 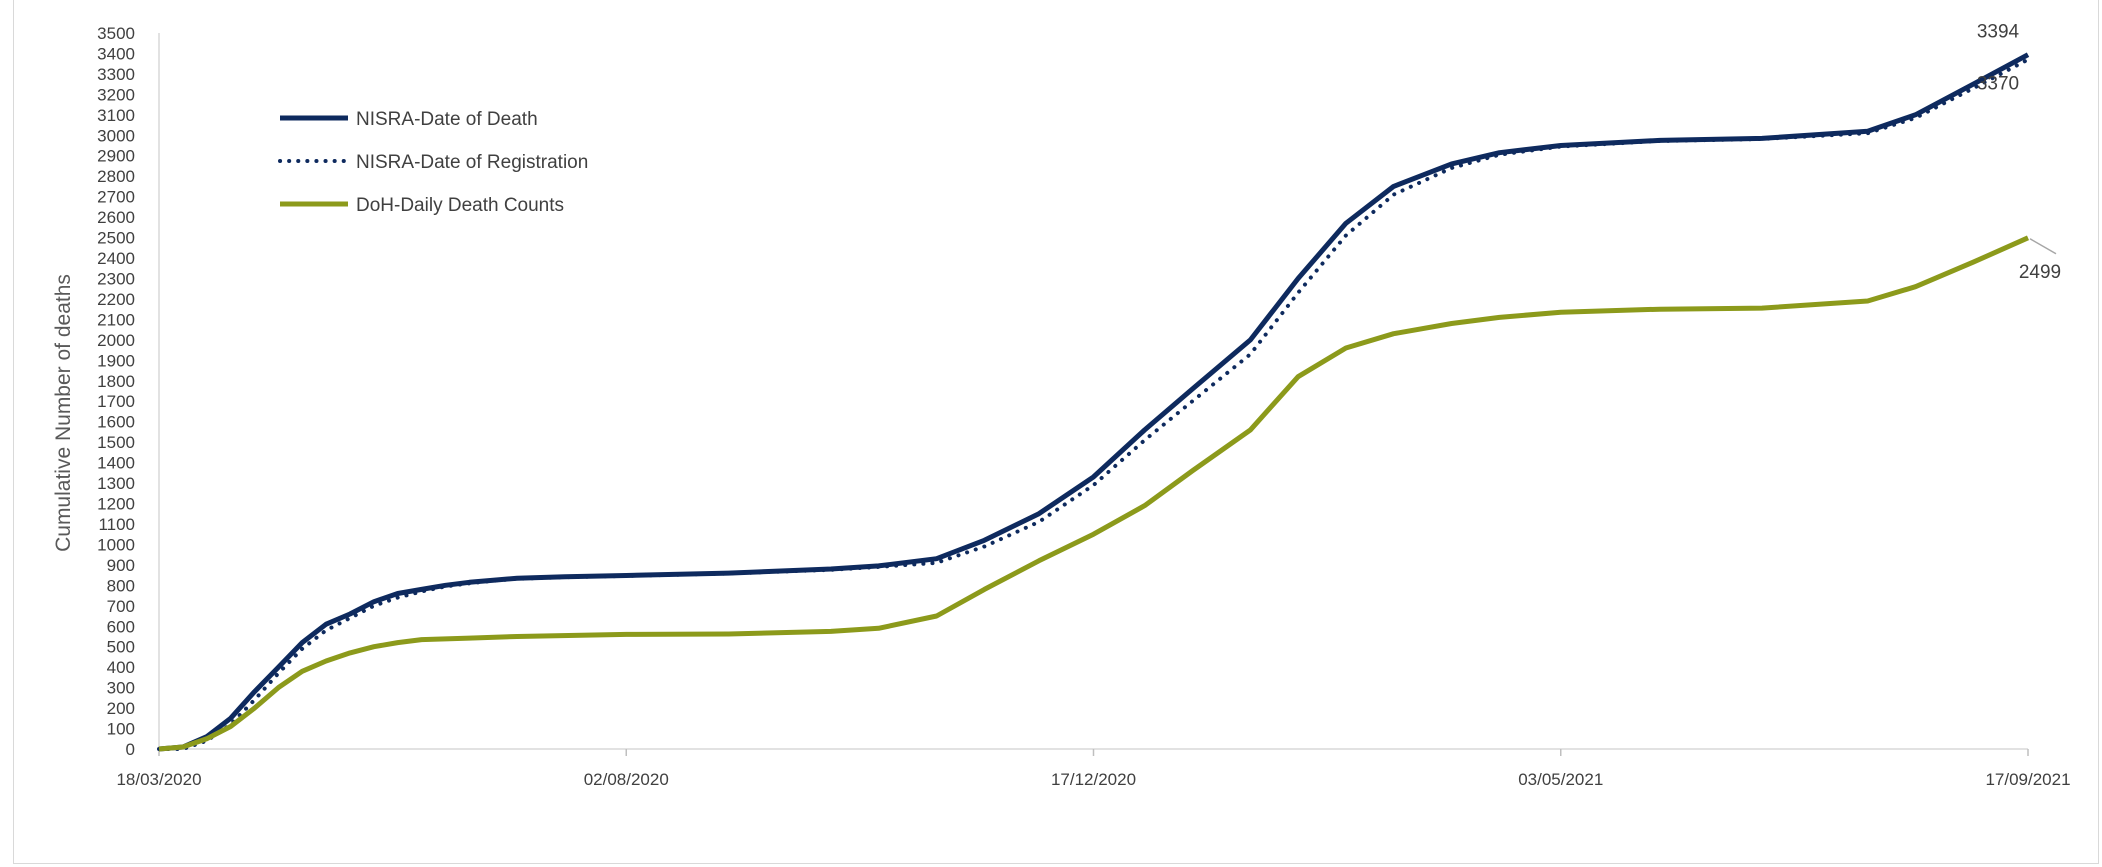 I want to click on y-tick-label: 3500, so click(x=116, y=33).